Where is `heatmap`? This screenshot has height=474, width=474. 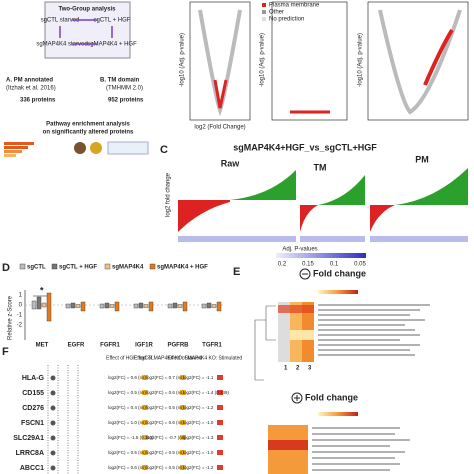
heatmap is located at coordinates (284, 341).